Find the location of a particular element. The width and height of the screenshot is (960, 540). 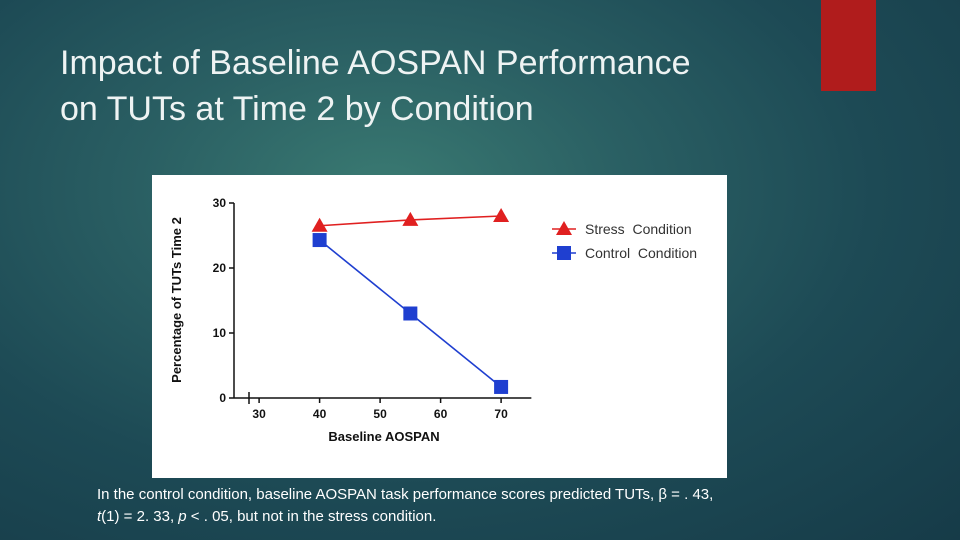

legend-marker-stress is located at coordinates (564, 228).